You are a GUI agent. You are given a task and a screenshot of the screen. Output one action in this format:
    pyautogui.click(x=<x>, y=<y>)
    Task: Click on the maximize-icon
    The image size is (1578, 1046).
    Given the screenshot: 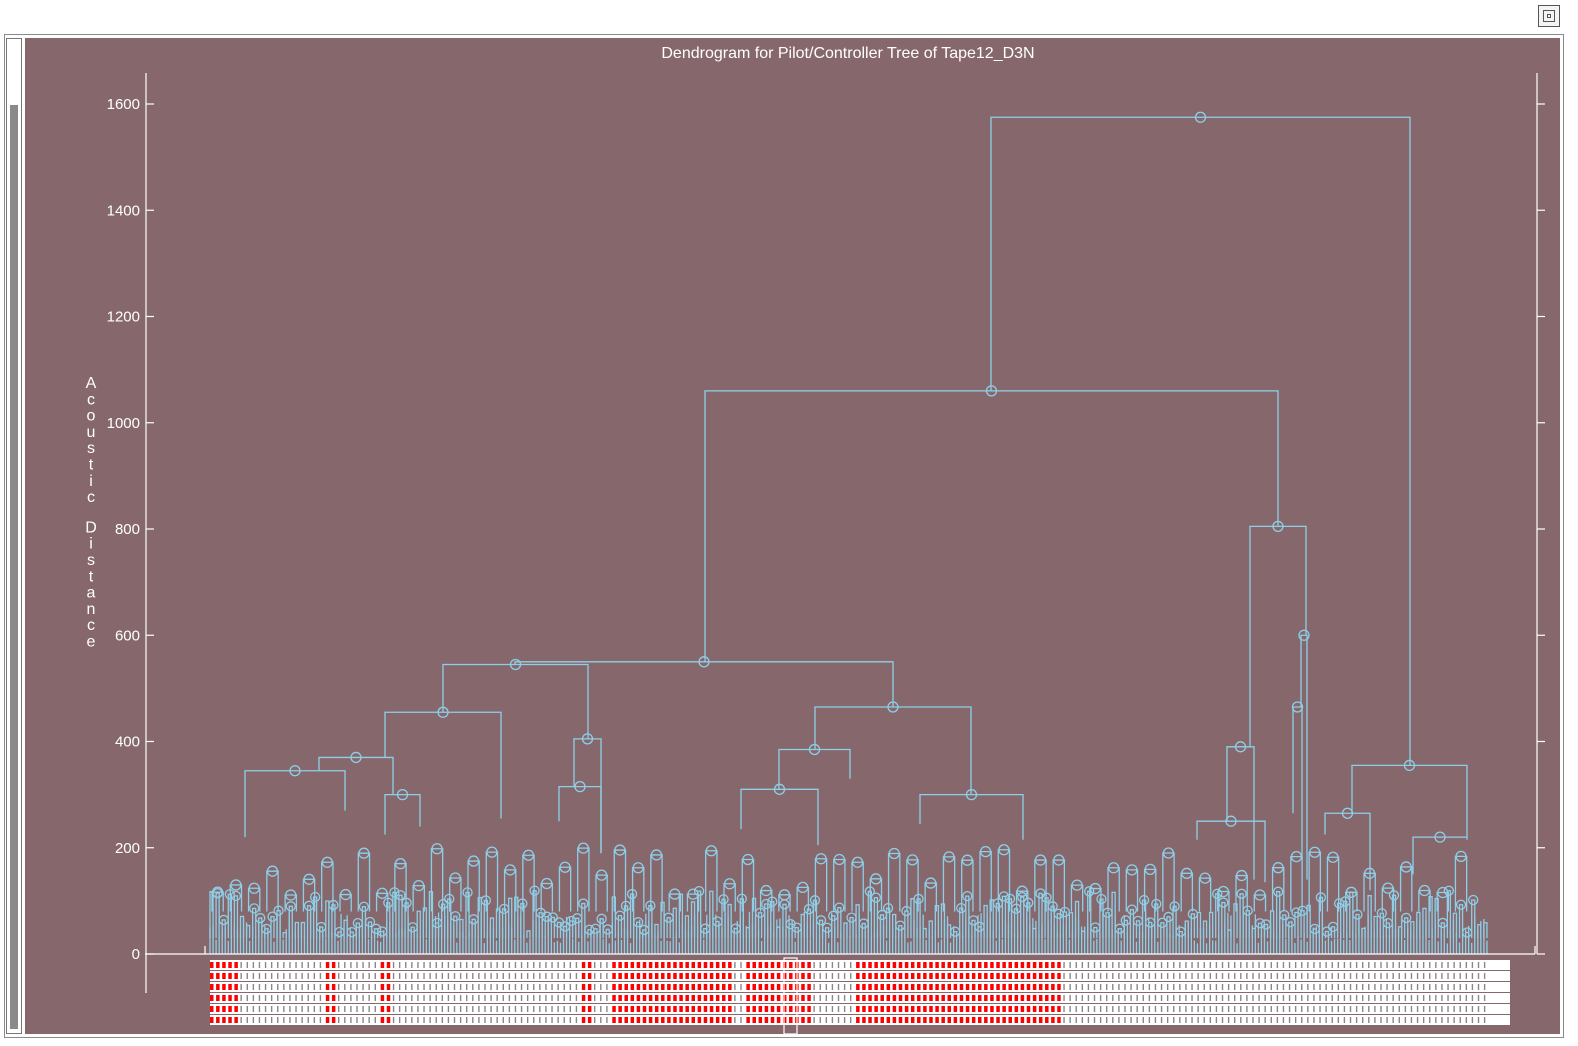 What is the action you would take?
    pyautogui.click(x=1549, y=16)
    